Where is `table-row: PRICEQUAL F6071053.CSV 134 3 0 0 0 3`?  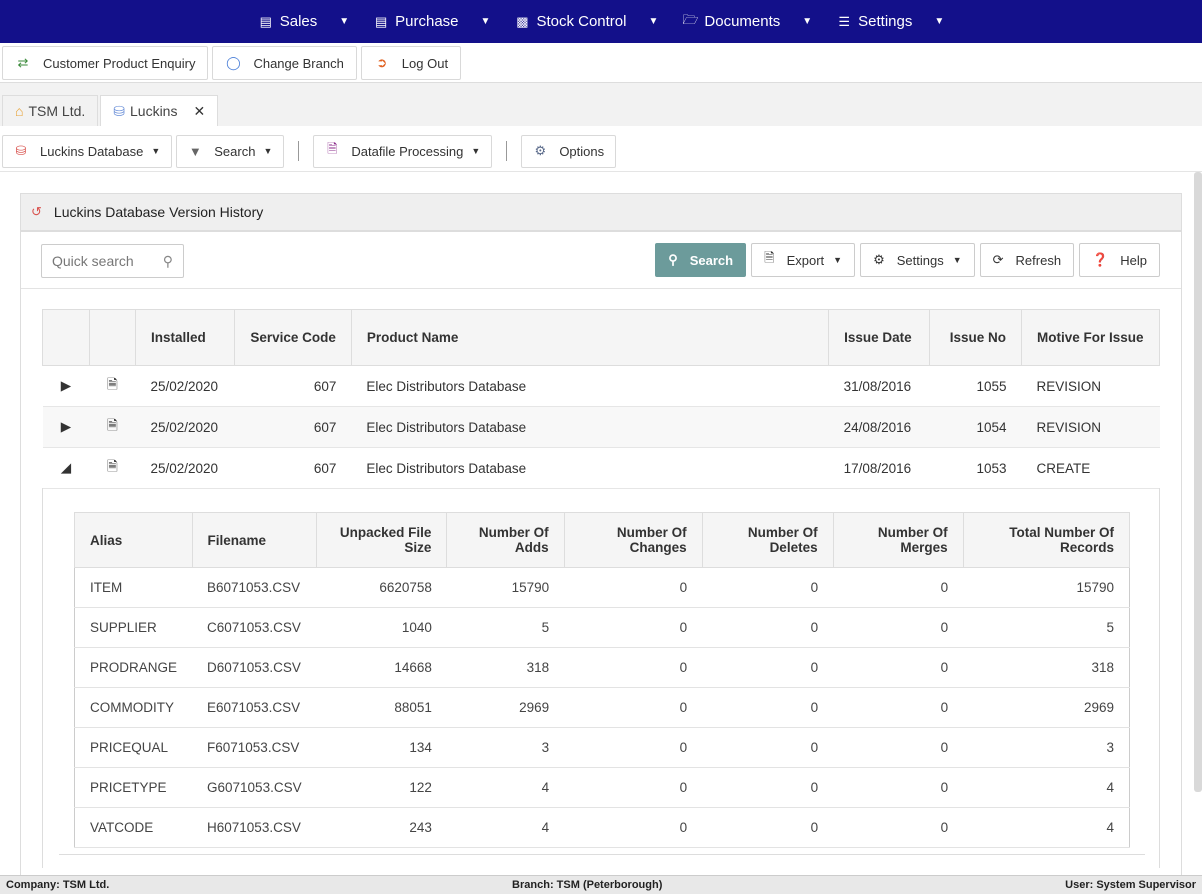 table-row: PRICEQUAL F6071053.CSV 134 3 0 0 0 3 is located at coordinates (602, 747).